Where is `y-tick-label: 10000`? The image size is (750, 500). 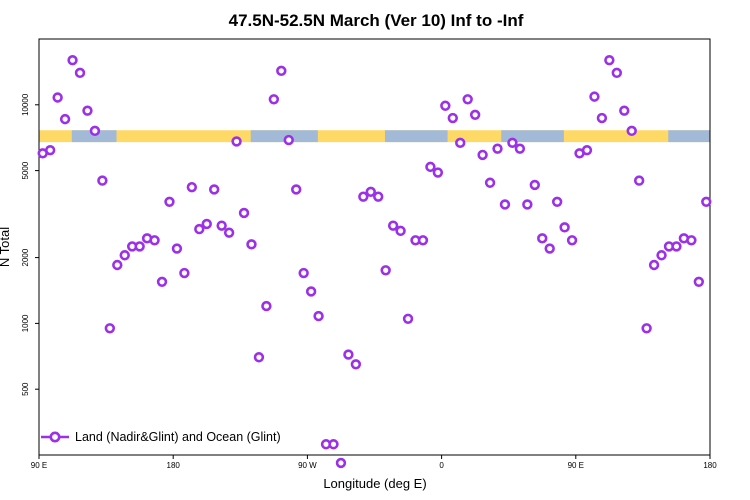 y-tick-label: 10000 is located at coordinates (25, 104).